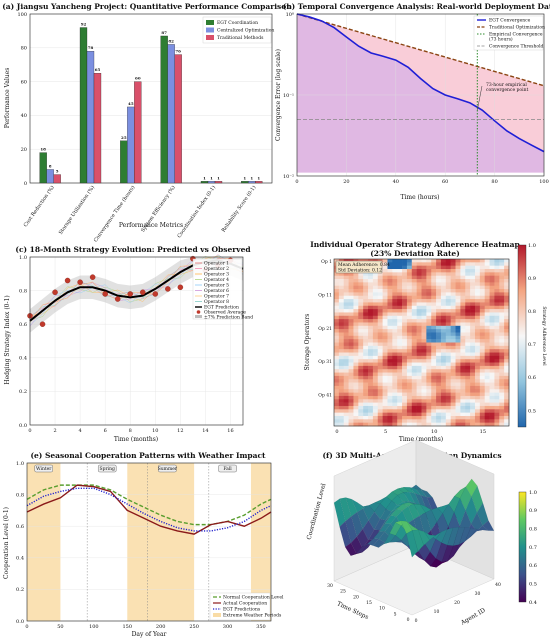  I want to click on surface-patch, so click(441, 536).